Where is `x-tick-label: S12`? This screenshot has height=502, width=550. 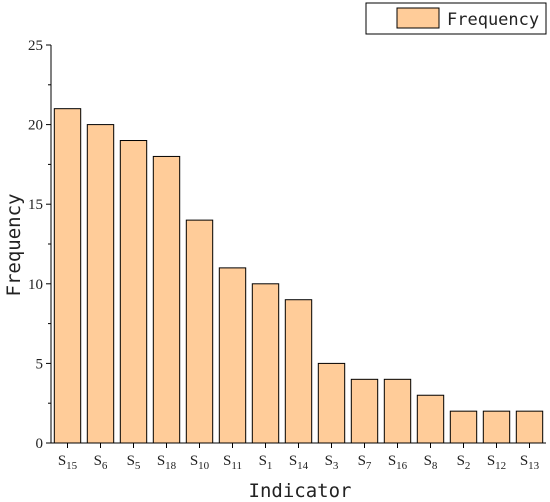 x-tick-label: S12 is located at coordinates (496, 462).